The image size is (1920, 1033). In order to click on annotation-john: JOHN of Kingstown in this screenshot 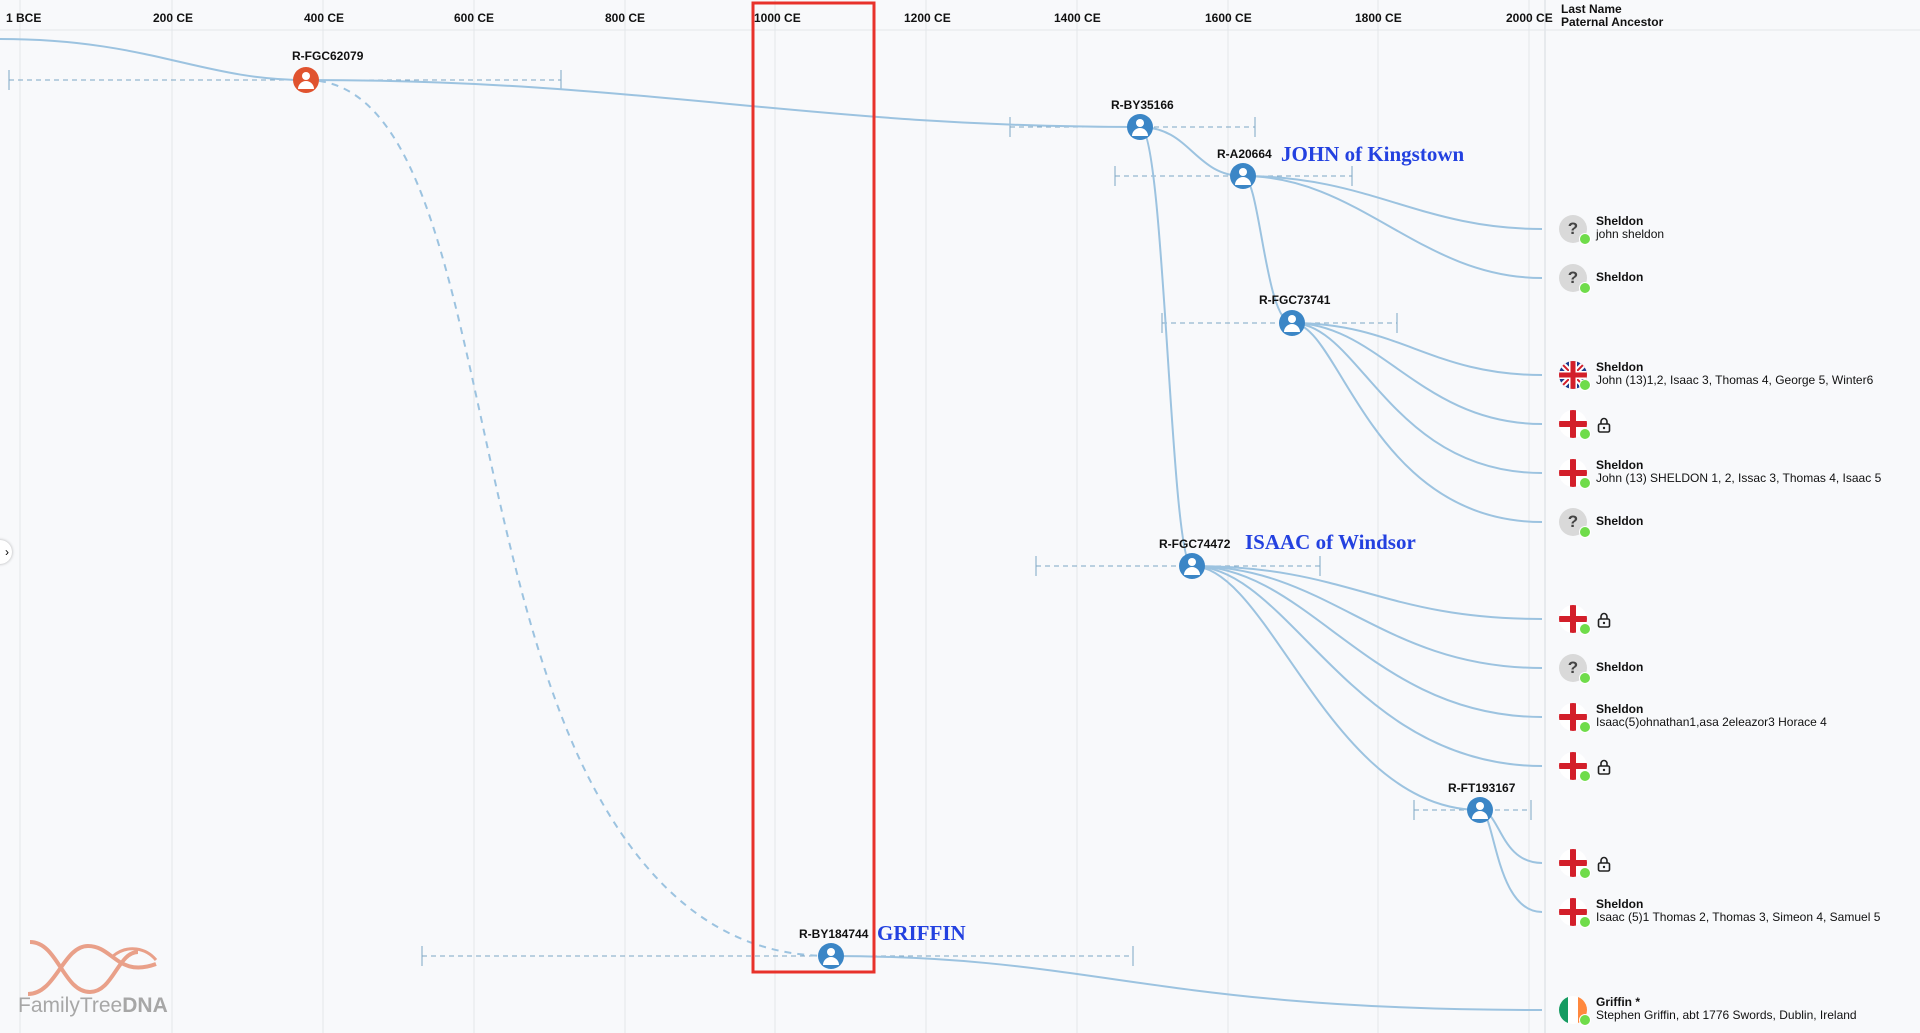, I will do `click(1373, 154)`.